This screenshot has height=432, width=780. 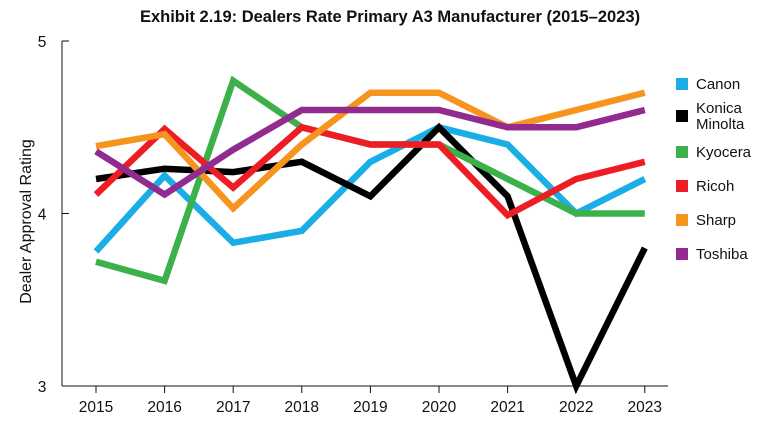 I want to click on legend-label-line: Minolta, so click(x=720, y=124).